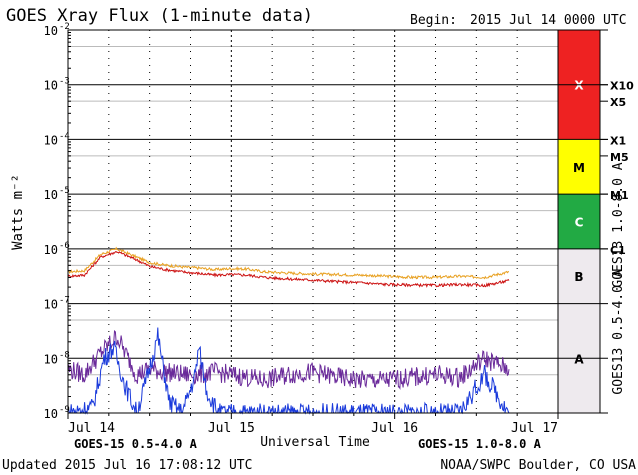  I want to click on flare-band-m, so click(579, 167).